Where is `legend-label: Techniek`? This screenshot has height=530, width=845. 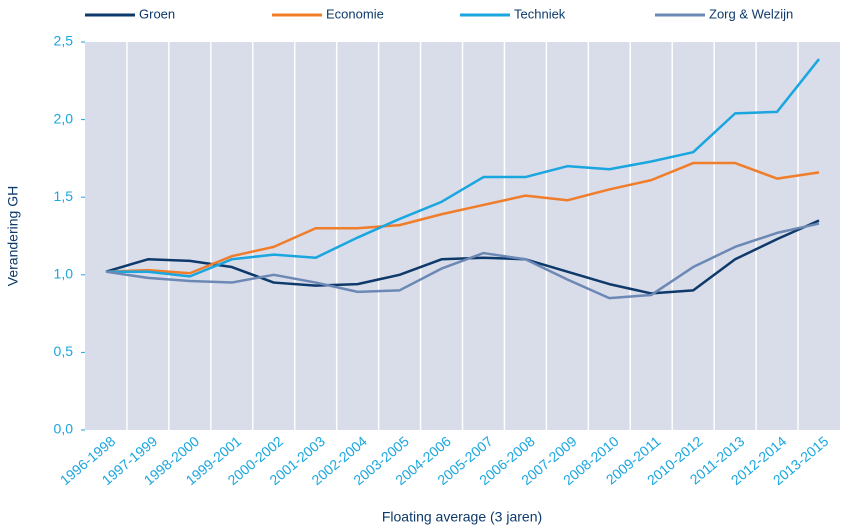 legend-label: Techniek is located at coordinates (540, 13).